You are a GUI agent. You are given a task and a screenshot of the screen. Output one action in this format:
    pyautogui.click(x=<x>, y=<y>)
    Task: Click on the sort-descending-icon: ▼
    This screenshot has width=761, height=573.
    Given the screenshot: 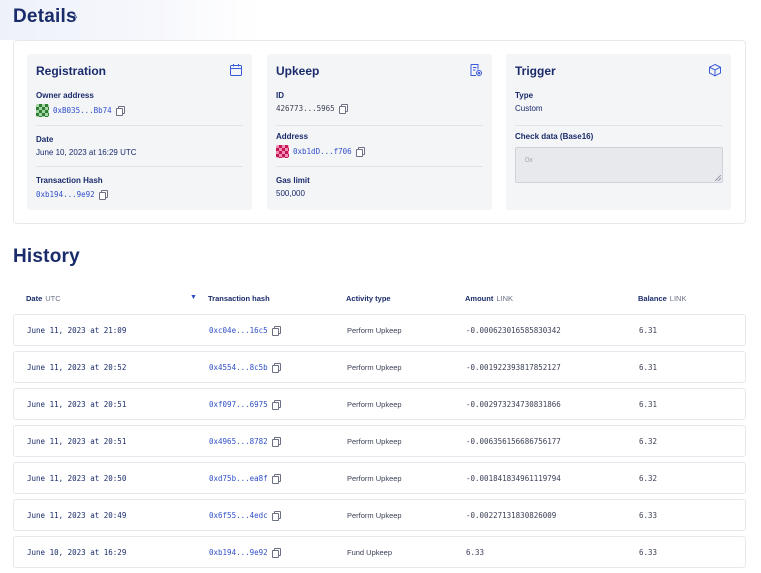 What is the action you would take?
    pyautogui.click(x=193, y=297)
    